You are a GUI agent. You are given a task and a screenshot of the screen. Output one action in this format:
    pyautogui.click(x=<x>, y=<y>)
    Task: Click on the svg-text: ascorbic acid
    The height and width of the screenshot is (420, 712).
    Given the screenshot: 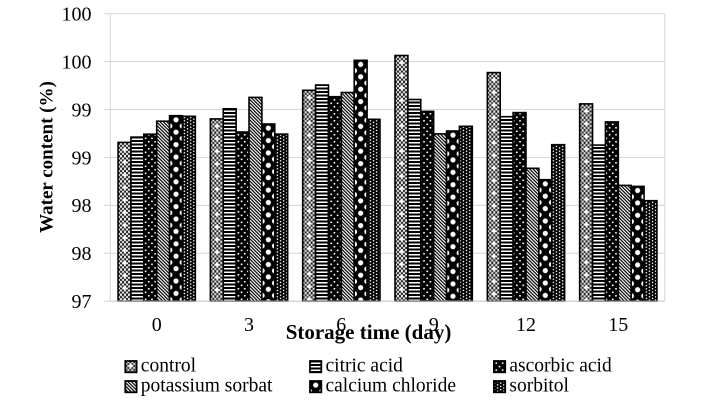 What is the action you would take?
    pyautogui.click(x=560, y=366)
    